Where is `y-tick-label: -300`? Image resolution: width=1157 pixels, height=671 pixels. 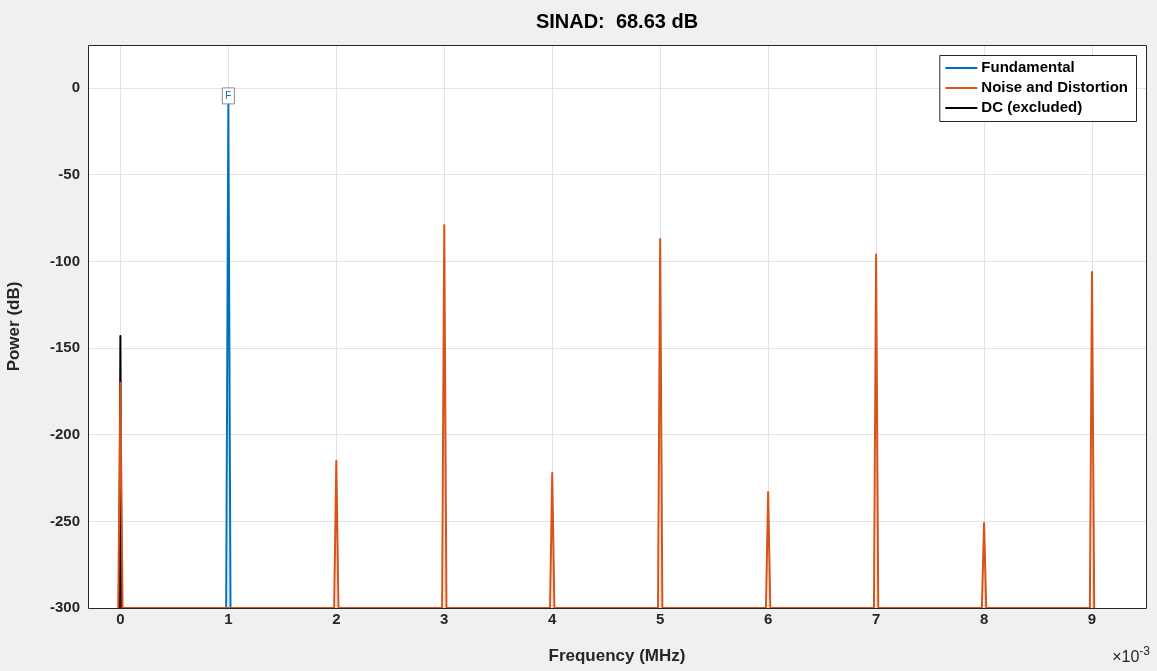
y-tick-label: -300 is located at coordinates (64, 607).